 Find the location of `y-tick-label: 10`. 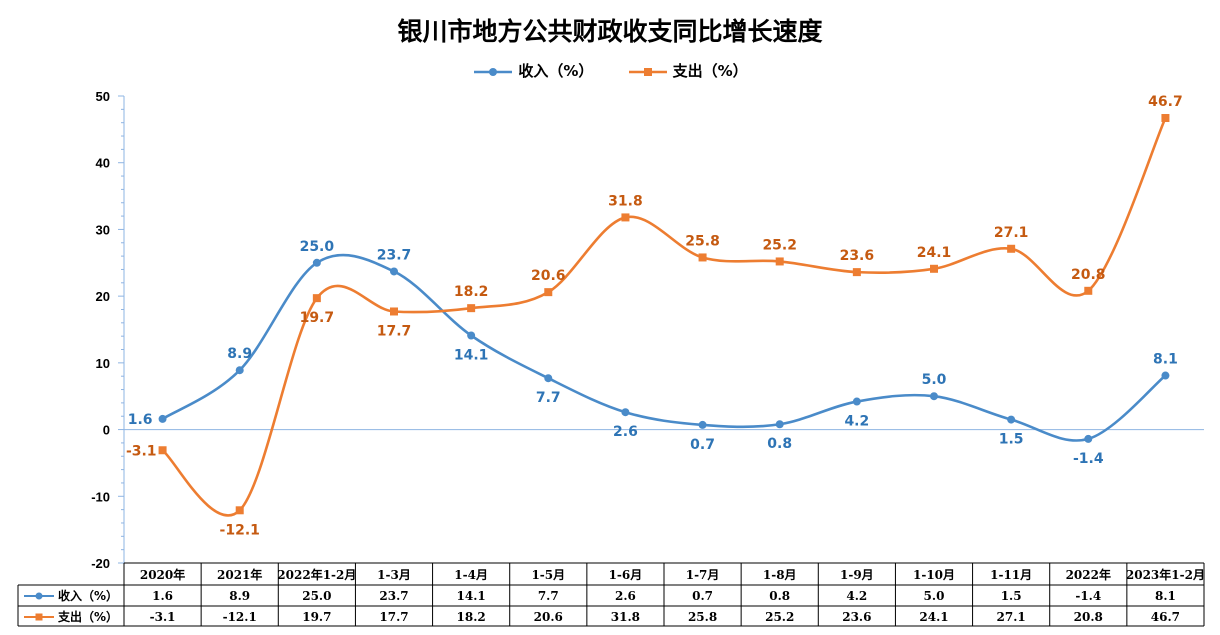

y-tick-label: 10 is located at coordinates (103, 363).